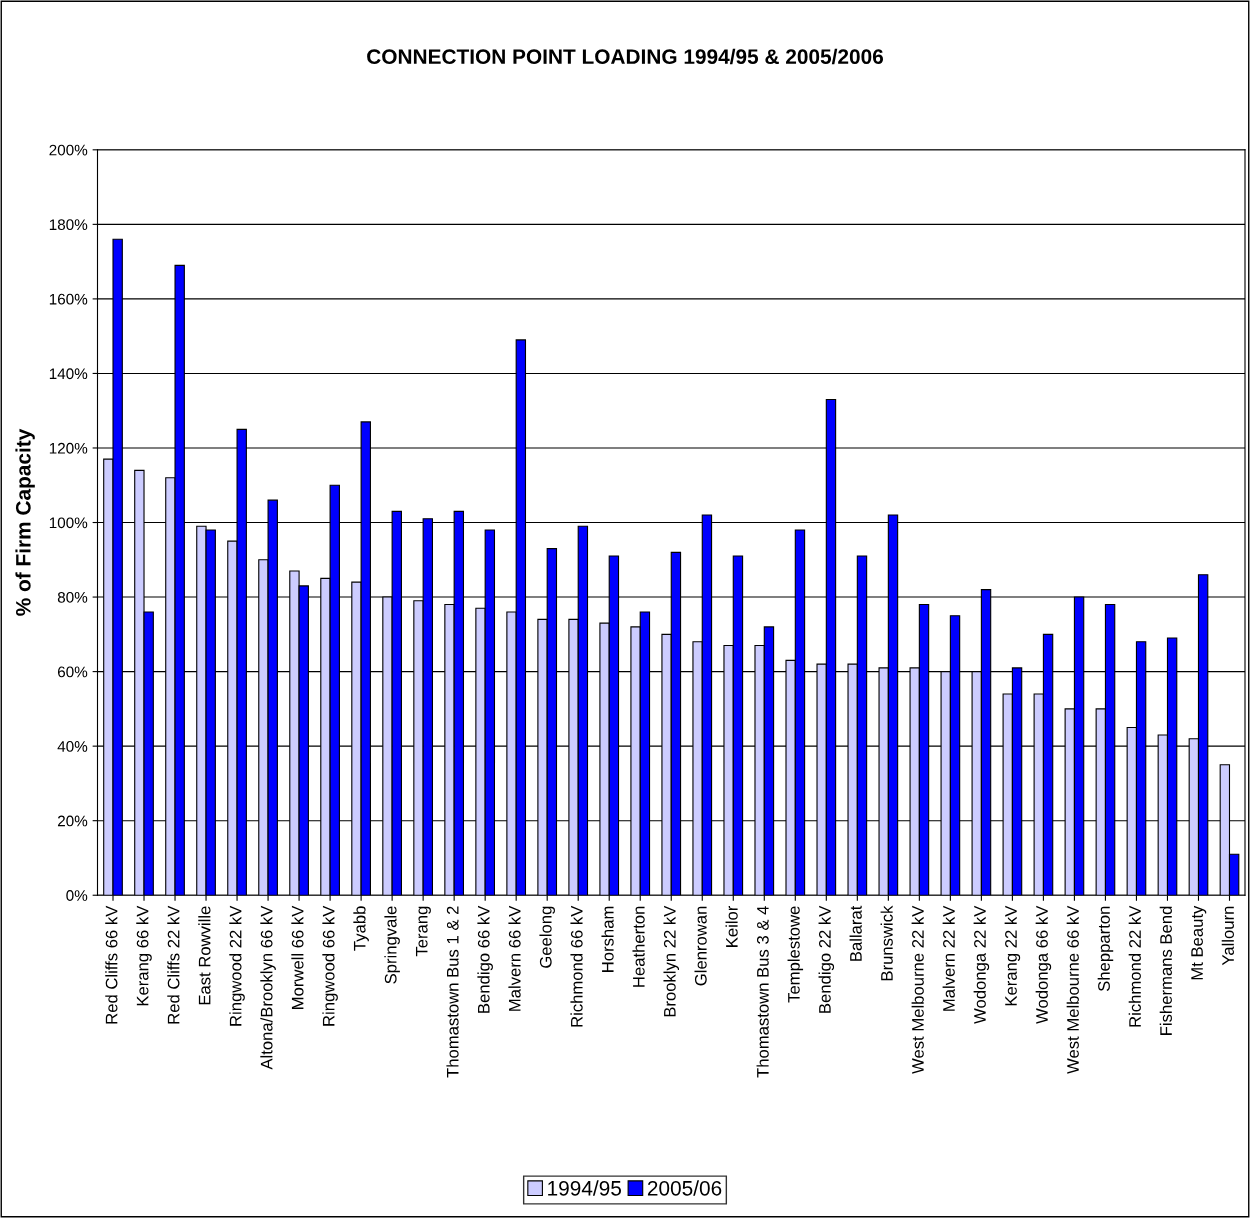 The width and height of the screenshot is (1250, 1218). Describe the element at coordinates (684, 1188) in the screenshot. I see `legend-label: 2005/06` at that location.